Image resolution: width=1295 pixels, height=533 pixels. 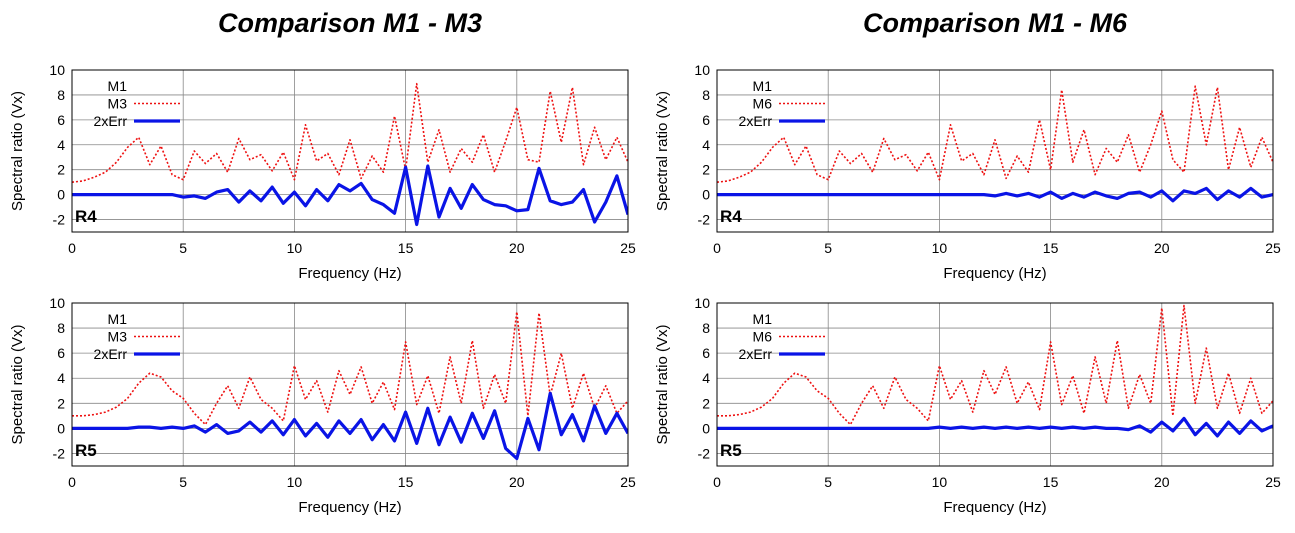 What do you see at coordinates (995, 23) in the screenshot?
I see `chart-title-right: Comparison M1 - M6` at bounding box center [995, 23].